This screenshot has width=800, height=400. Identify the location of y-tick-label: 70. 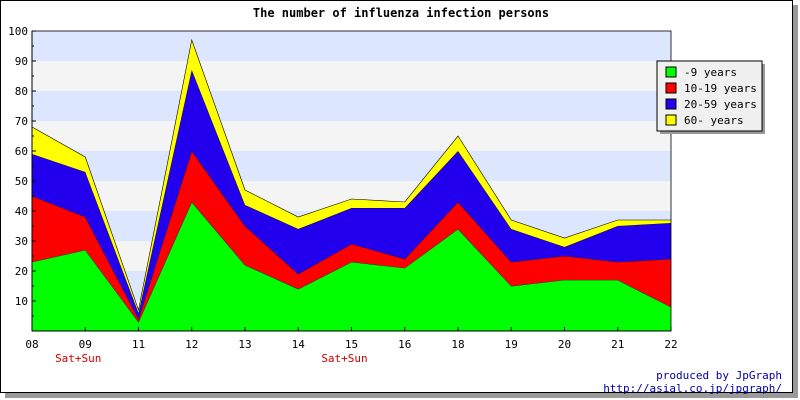
(21, 121).